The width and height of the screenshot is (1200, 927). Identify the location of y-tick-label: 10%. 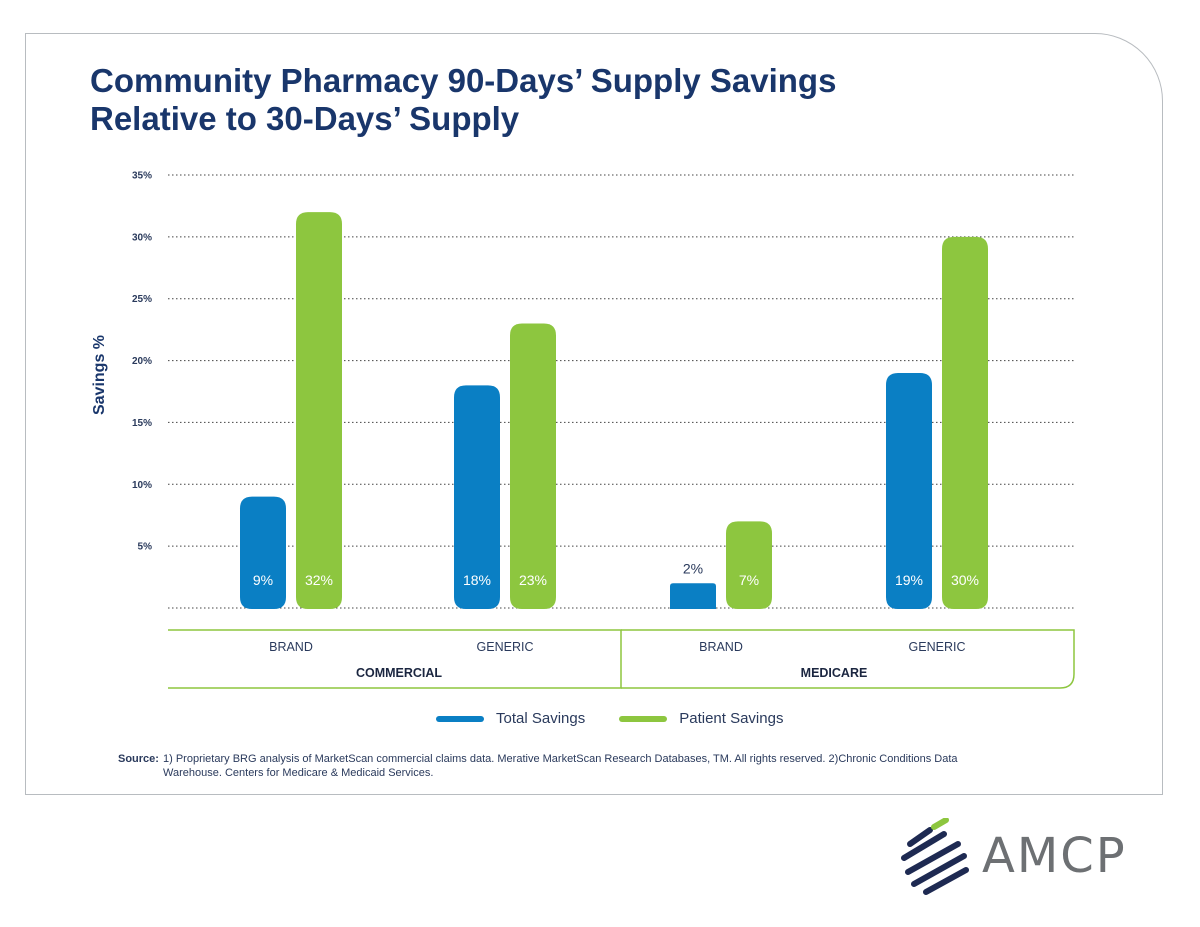
(142, 485).